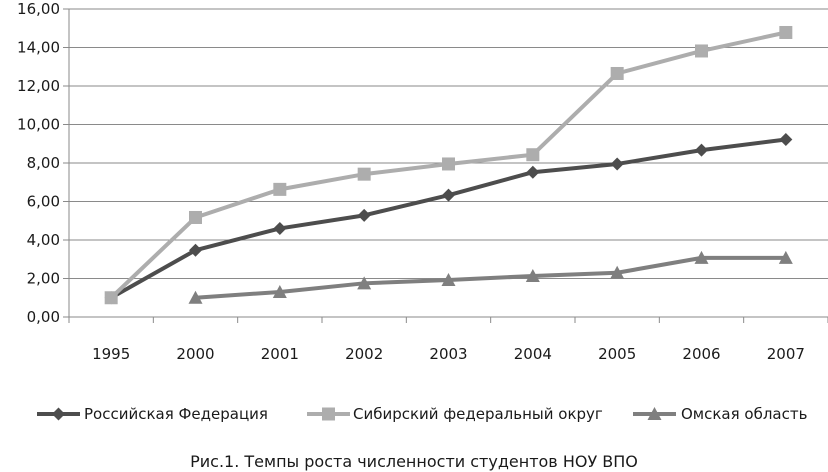 Image resolution: width=828 pixels, height=472 pixels. I want to click on series-line, so click(490, 277).